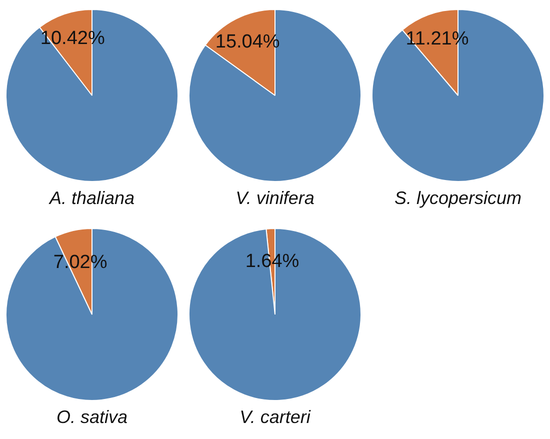 This screenshot has height=439, width=550. I want to click on text: A. thaliana, so click(91, 198).